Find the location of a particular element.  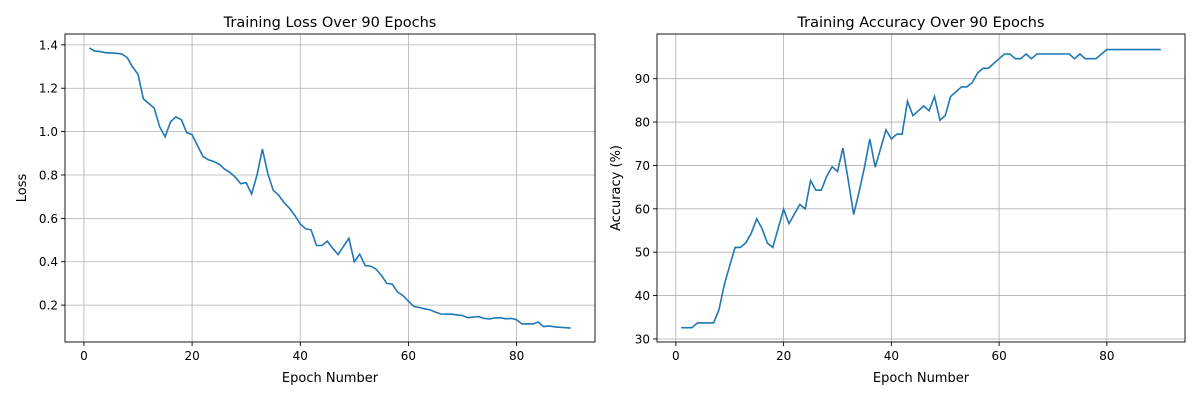

loss-y-axis-label: Loss is located at coordinates (22, 188).